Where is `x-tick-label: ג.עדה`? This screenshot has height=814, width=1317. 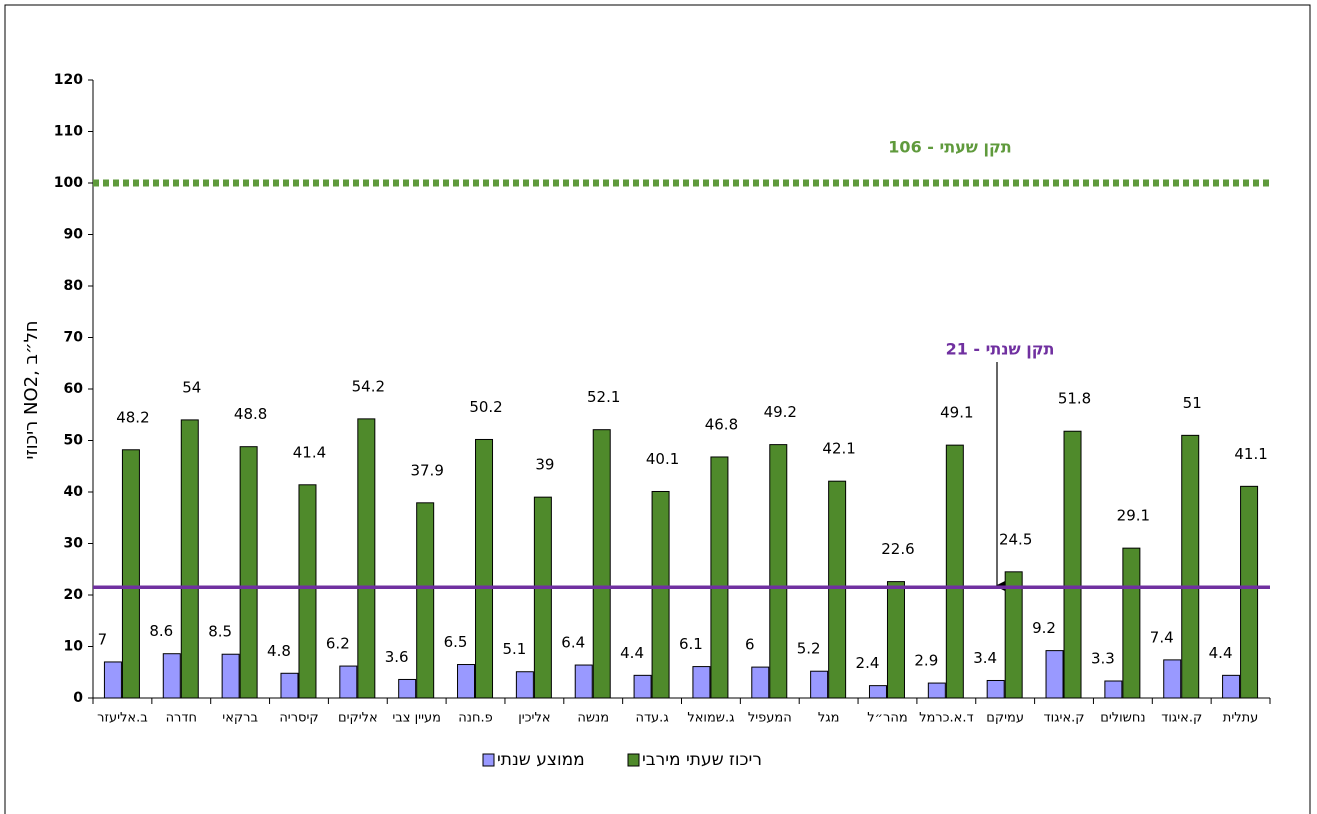
x-tick-label: ג.עדה is located at coordinates (651, 718).